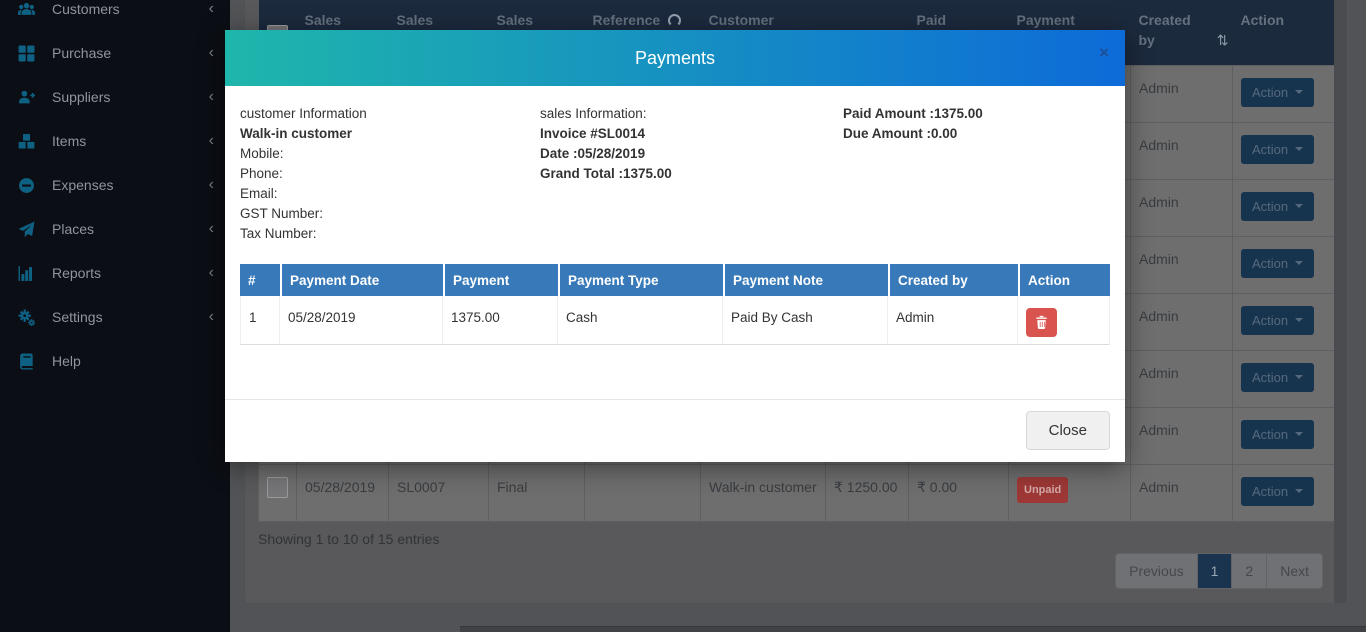  What do you see at coordinates (115, 229) in the screenshot?
I see `sidebar-item-places: Places ‹` at bounding box center [115, 229].